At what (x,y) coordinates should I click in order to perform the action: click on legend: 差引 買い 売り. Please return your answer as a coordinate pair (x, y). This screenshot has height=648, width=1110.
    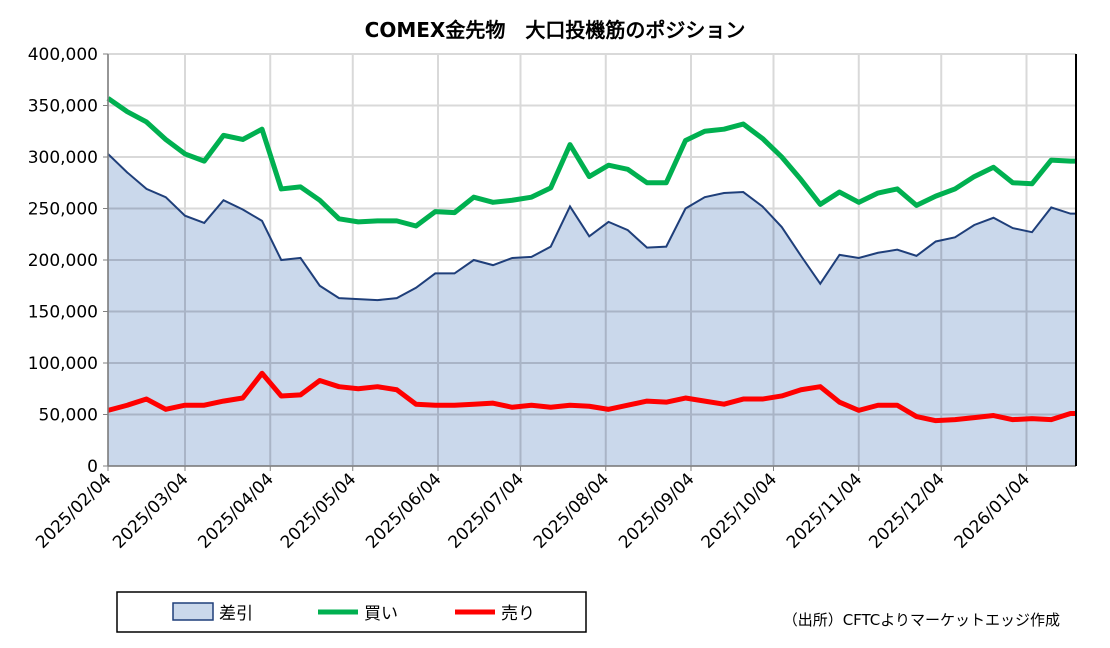
    Looking at the image, I should click on (351, 612).